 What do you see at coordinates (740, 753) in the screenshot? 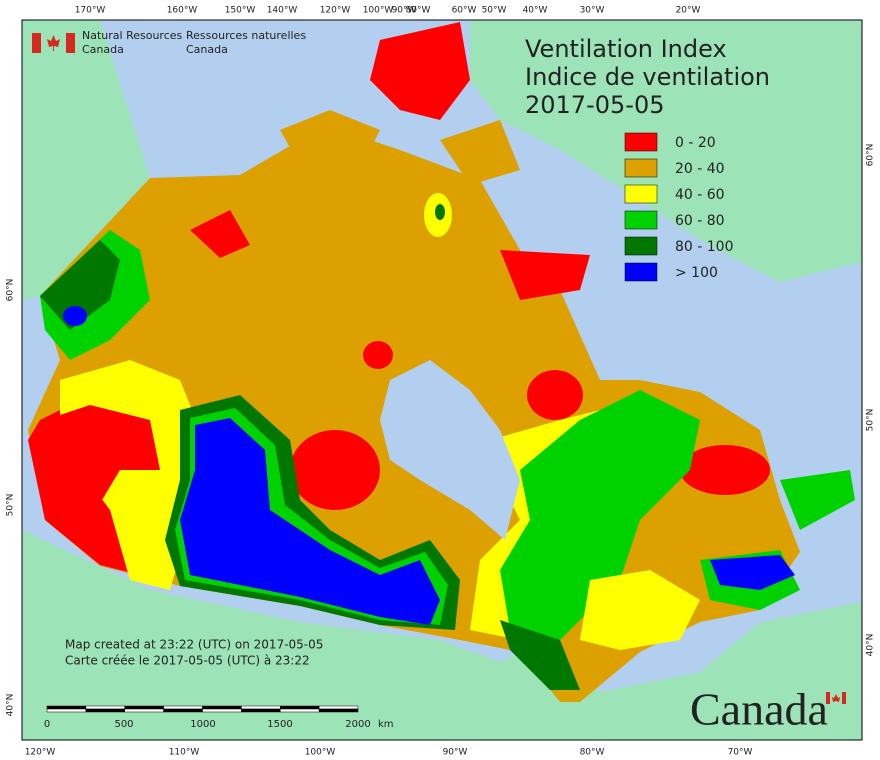
I see `graticule-label: 70°W` at bounding box center [740, 753].